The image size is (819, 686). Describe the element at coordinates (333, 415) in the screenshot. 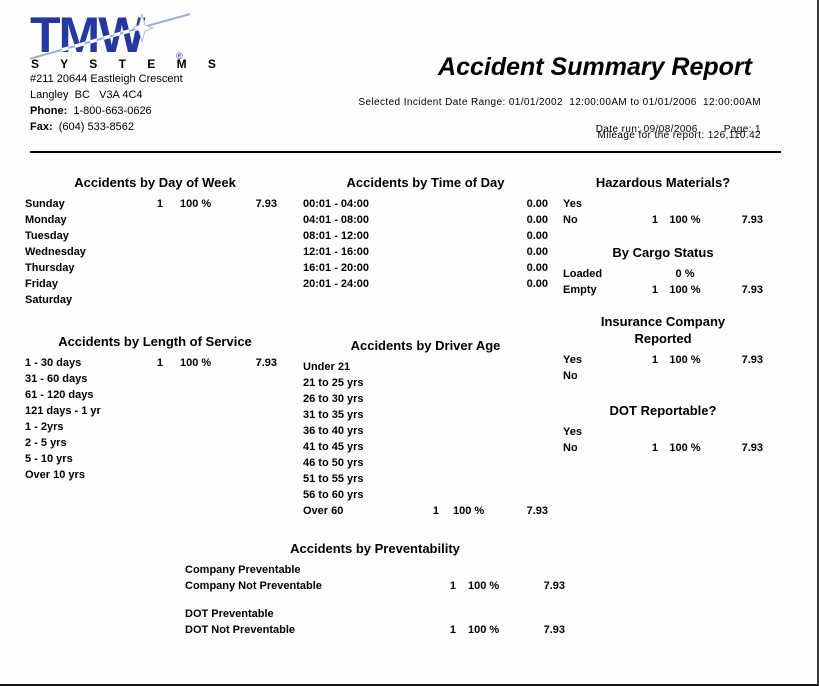

I see `row-label: 31 to 35 yrs` at that location.